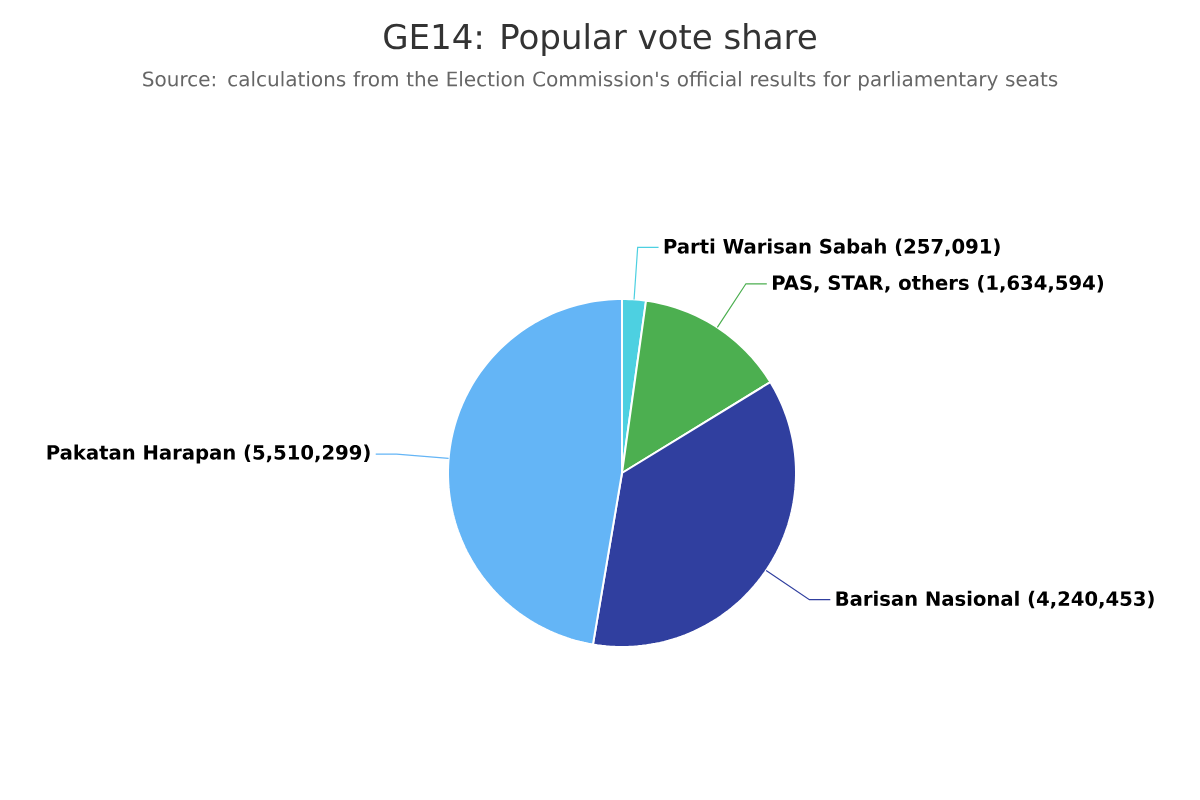  I want to click on data-label: (4,240,453), so click(1091, 599).